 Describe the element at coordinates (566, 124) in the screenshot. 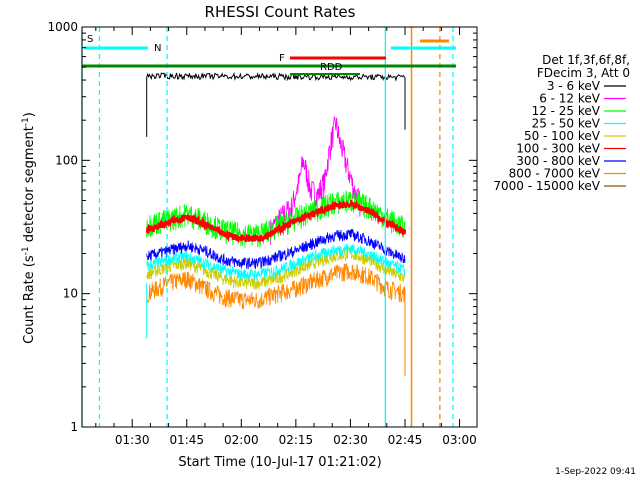

I see `legend-label: 25 - 50 keV` at that location.